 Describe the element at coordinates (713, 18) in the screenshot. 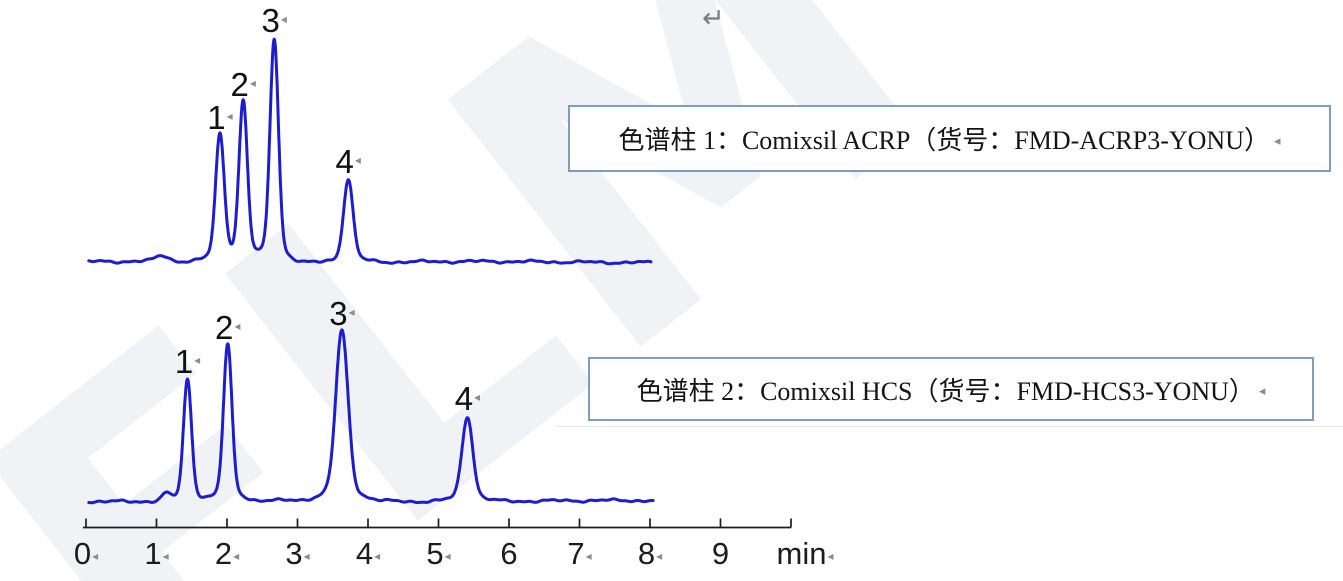

I see `paragraph-return-icon: ↵` at that location.